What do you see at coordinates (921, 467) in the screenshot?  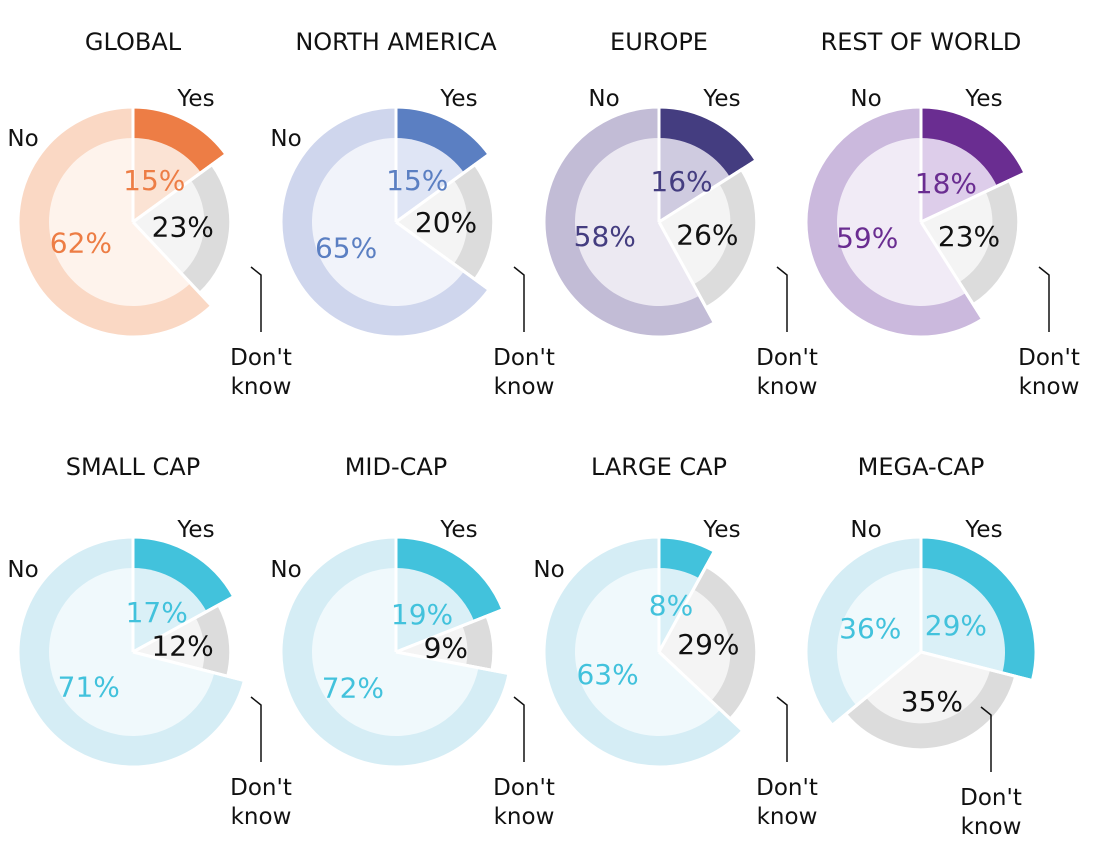 I see `chart-title: MEGA-CAP` at bounding box center [921, 467].